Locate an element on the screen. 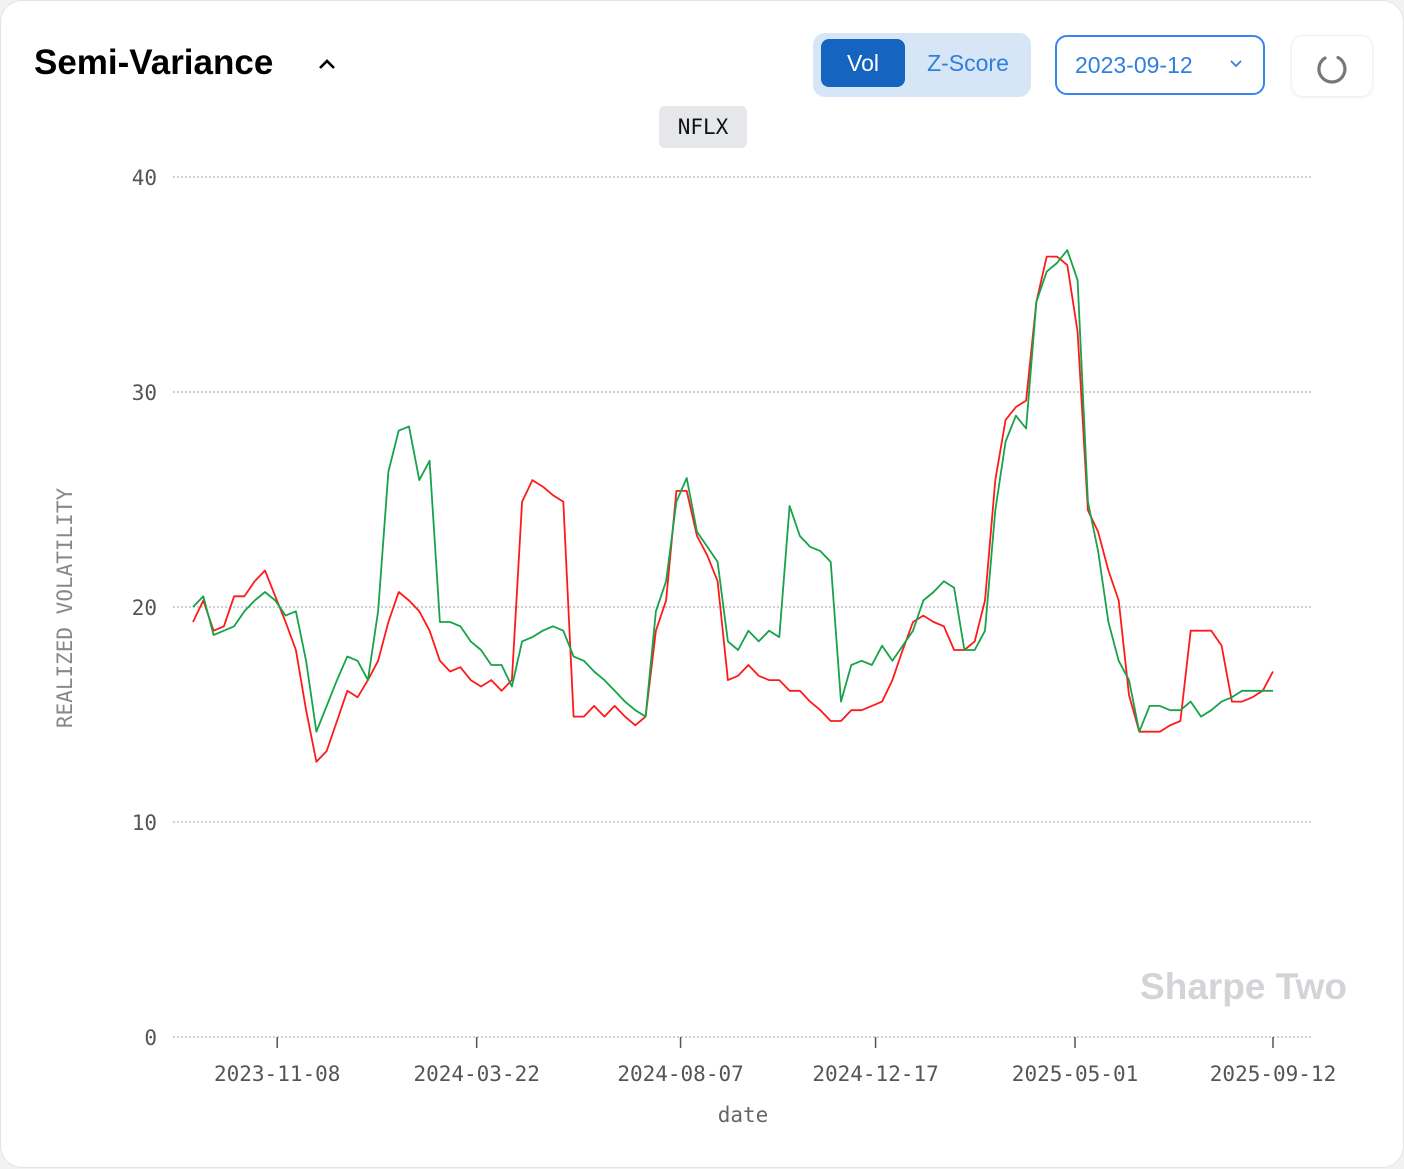 This screenshot has height=1169, width=1404. y-tick-label: 10 is located at coordinates (144, 823).